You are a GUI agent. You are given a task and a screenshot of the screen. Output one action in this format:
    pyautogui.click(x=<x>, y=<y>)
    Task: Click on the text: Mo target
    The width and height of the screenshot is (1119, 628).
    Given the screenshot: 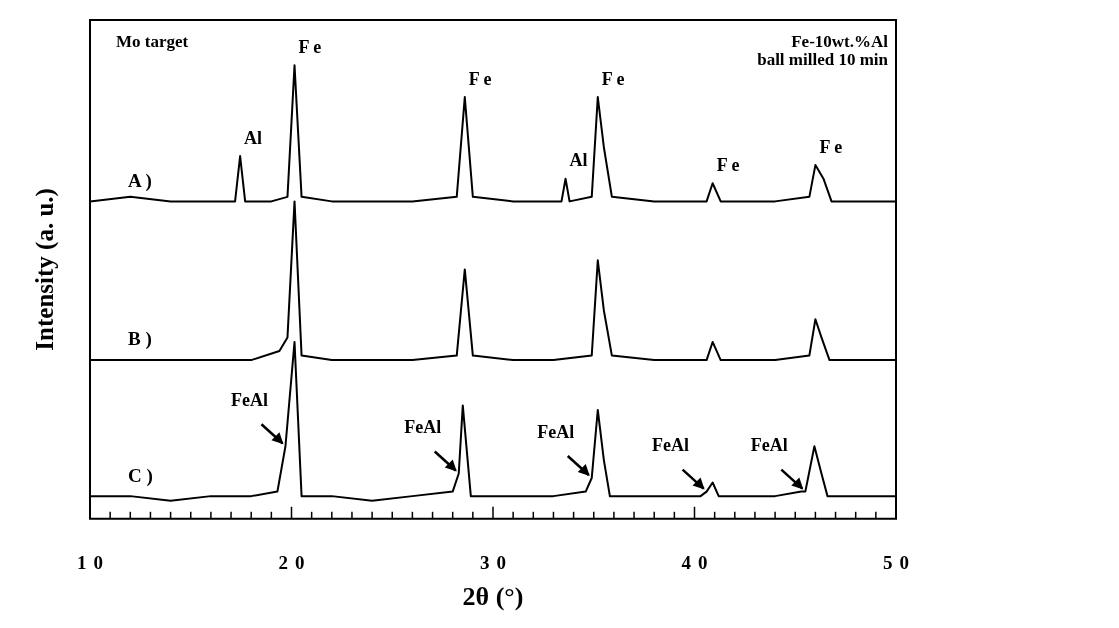 What is the action you would take?
    pyautogui.click(x=152, y=41)
    